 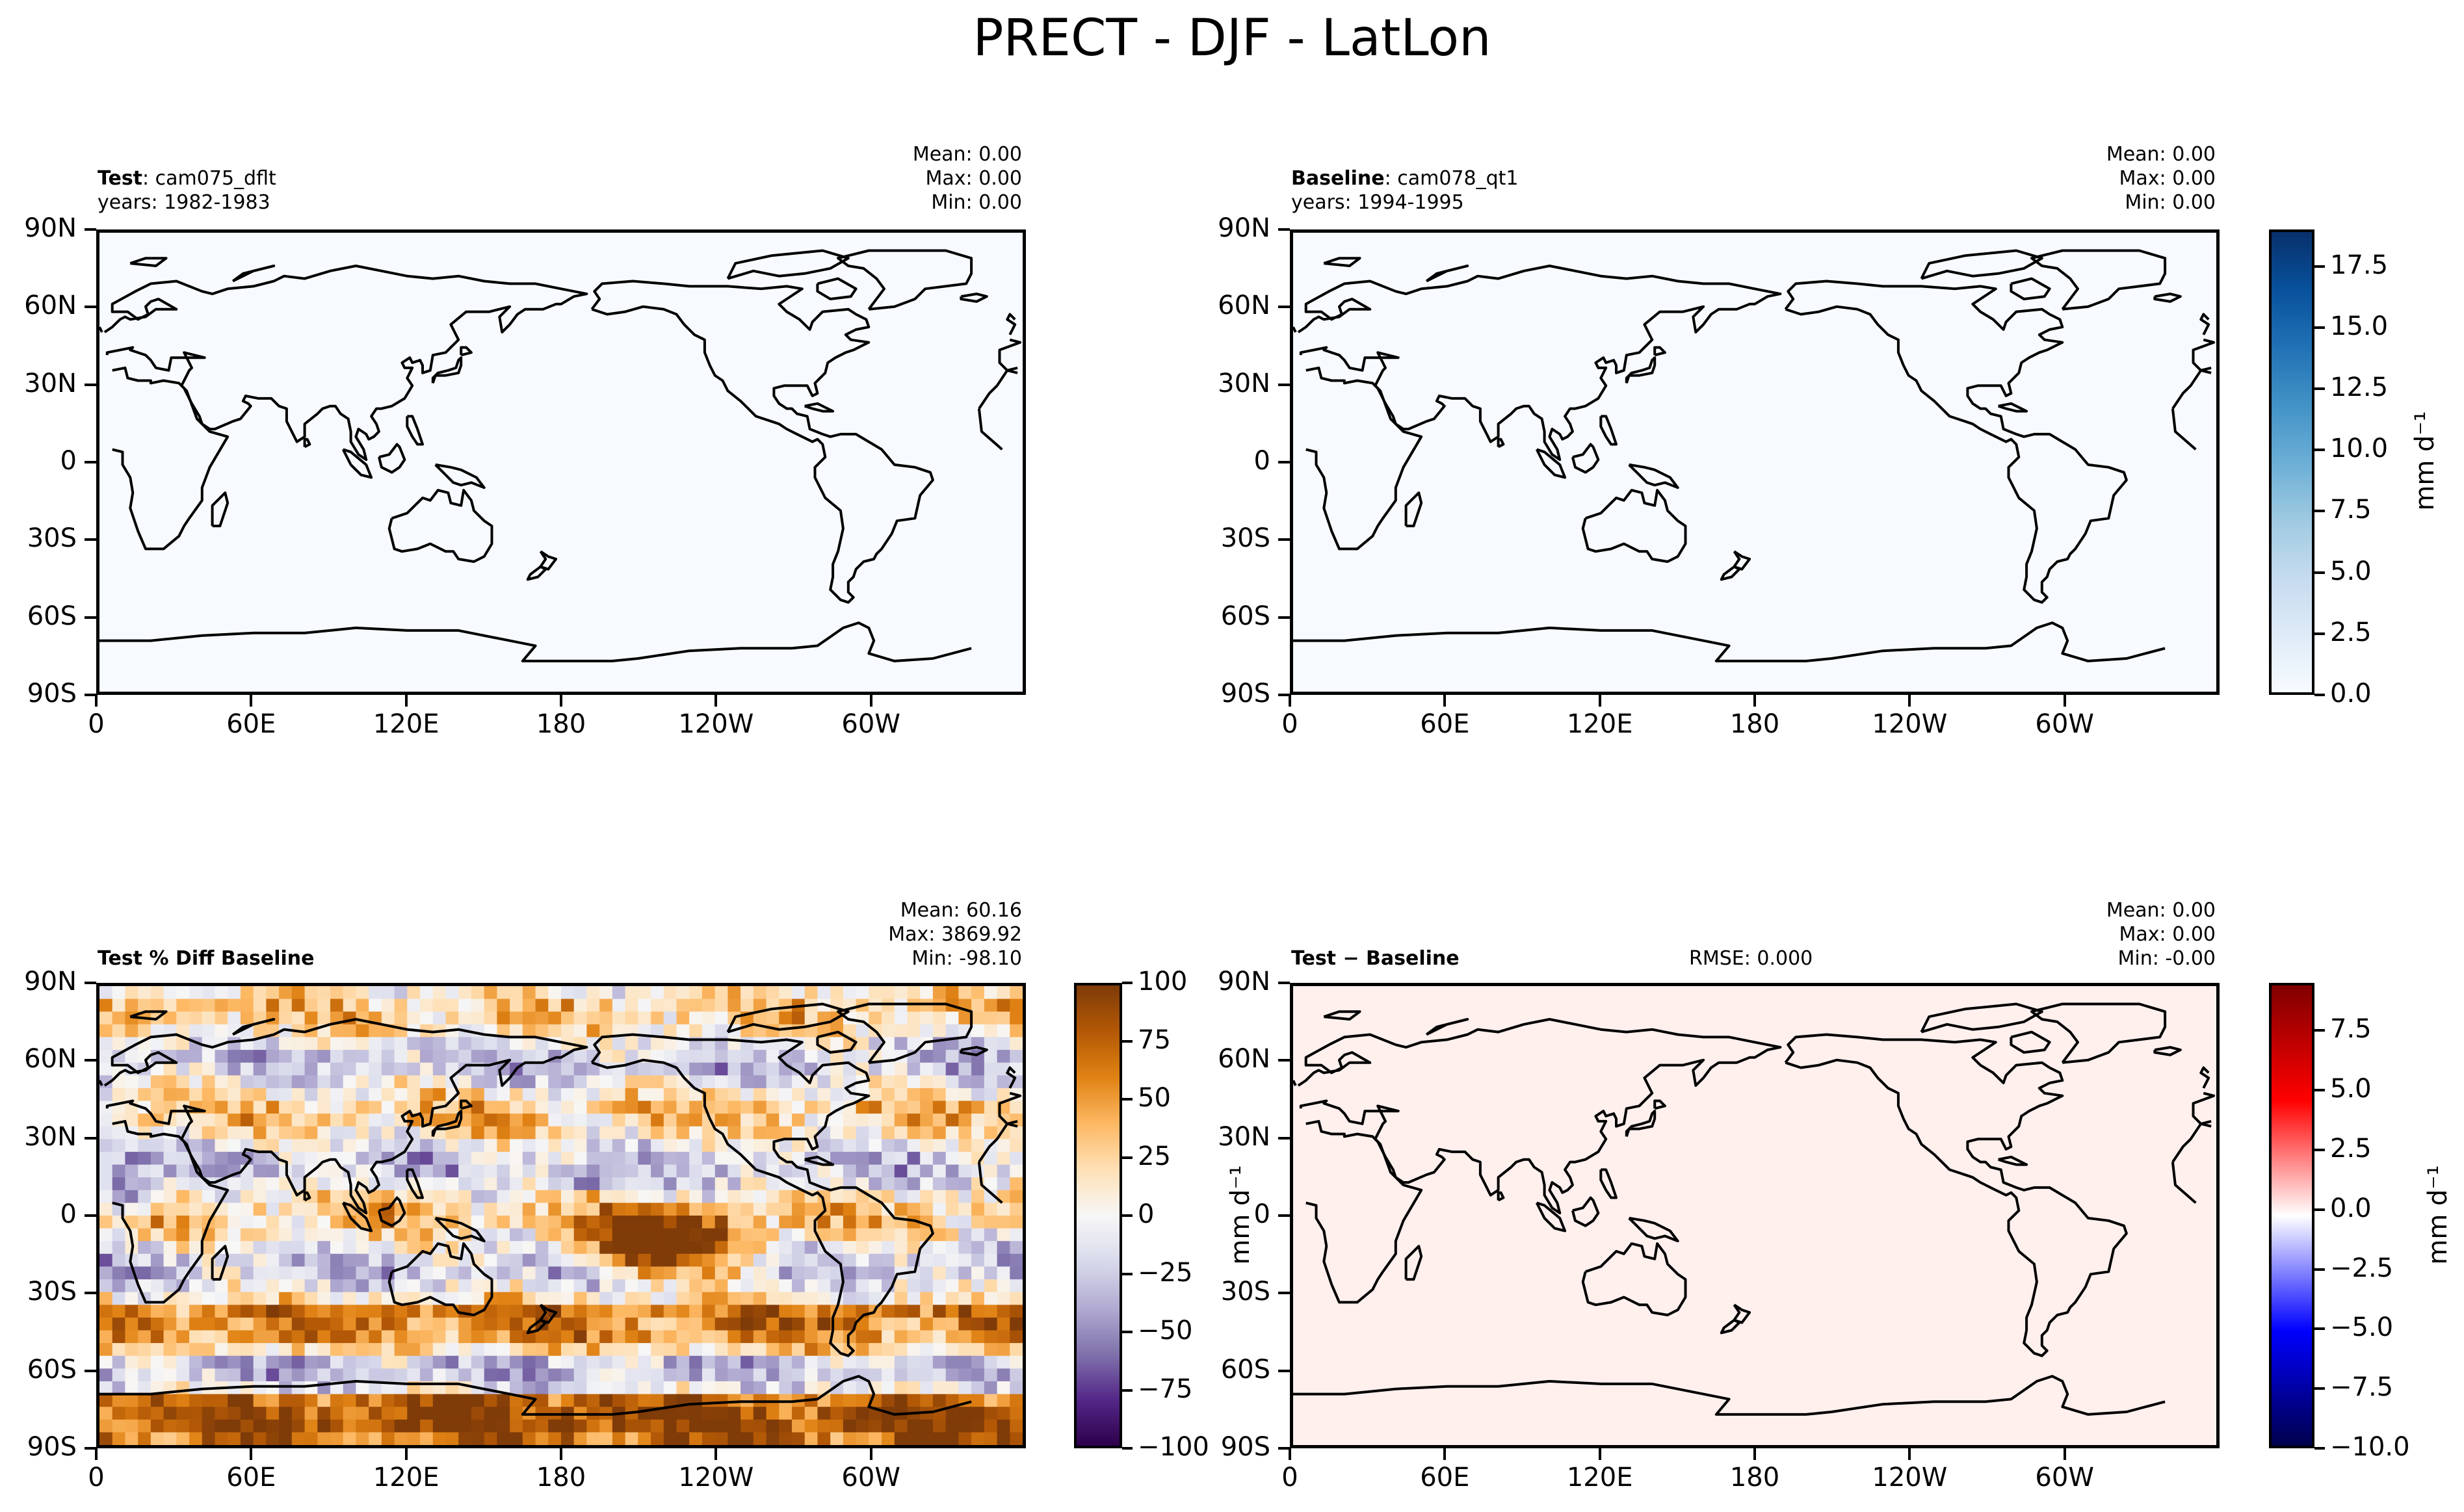 What do you see at coordinates (2359, 387) in the screenshot?
I see `precip-colorbar-tick-label: 12.5` at bounding box center [2359, 387].